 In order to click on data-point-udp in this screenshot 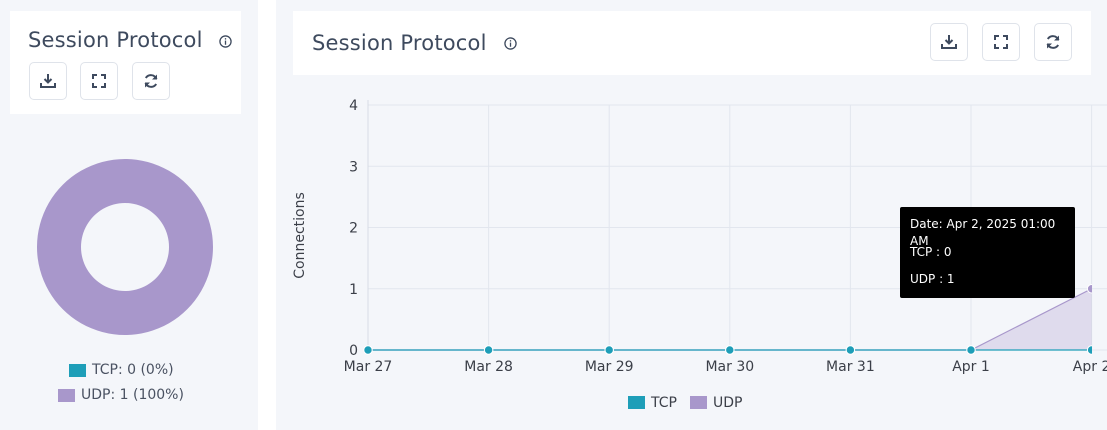, I will do `click(1090, 289)`.